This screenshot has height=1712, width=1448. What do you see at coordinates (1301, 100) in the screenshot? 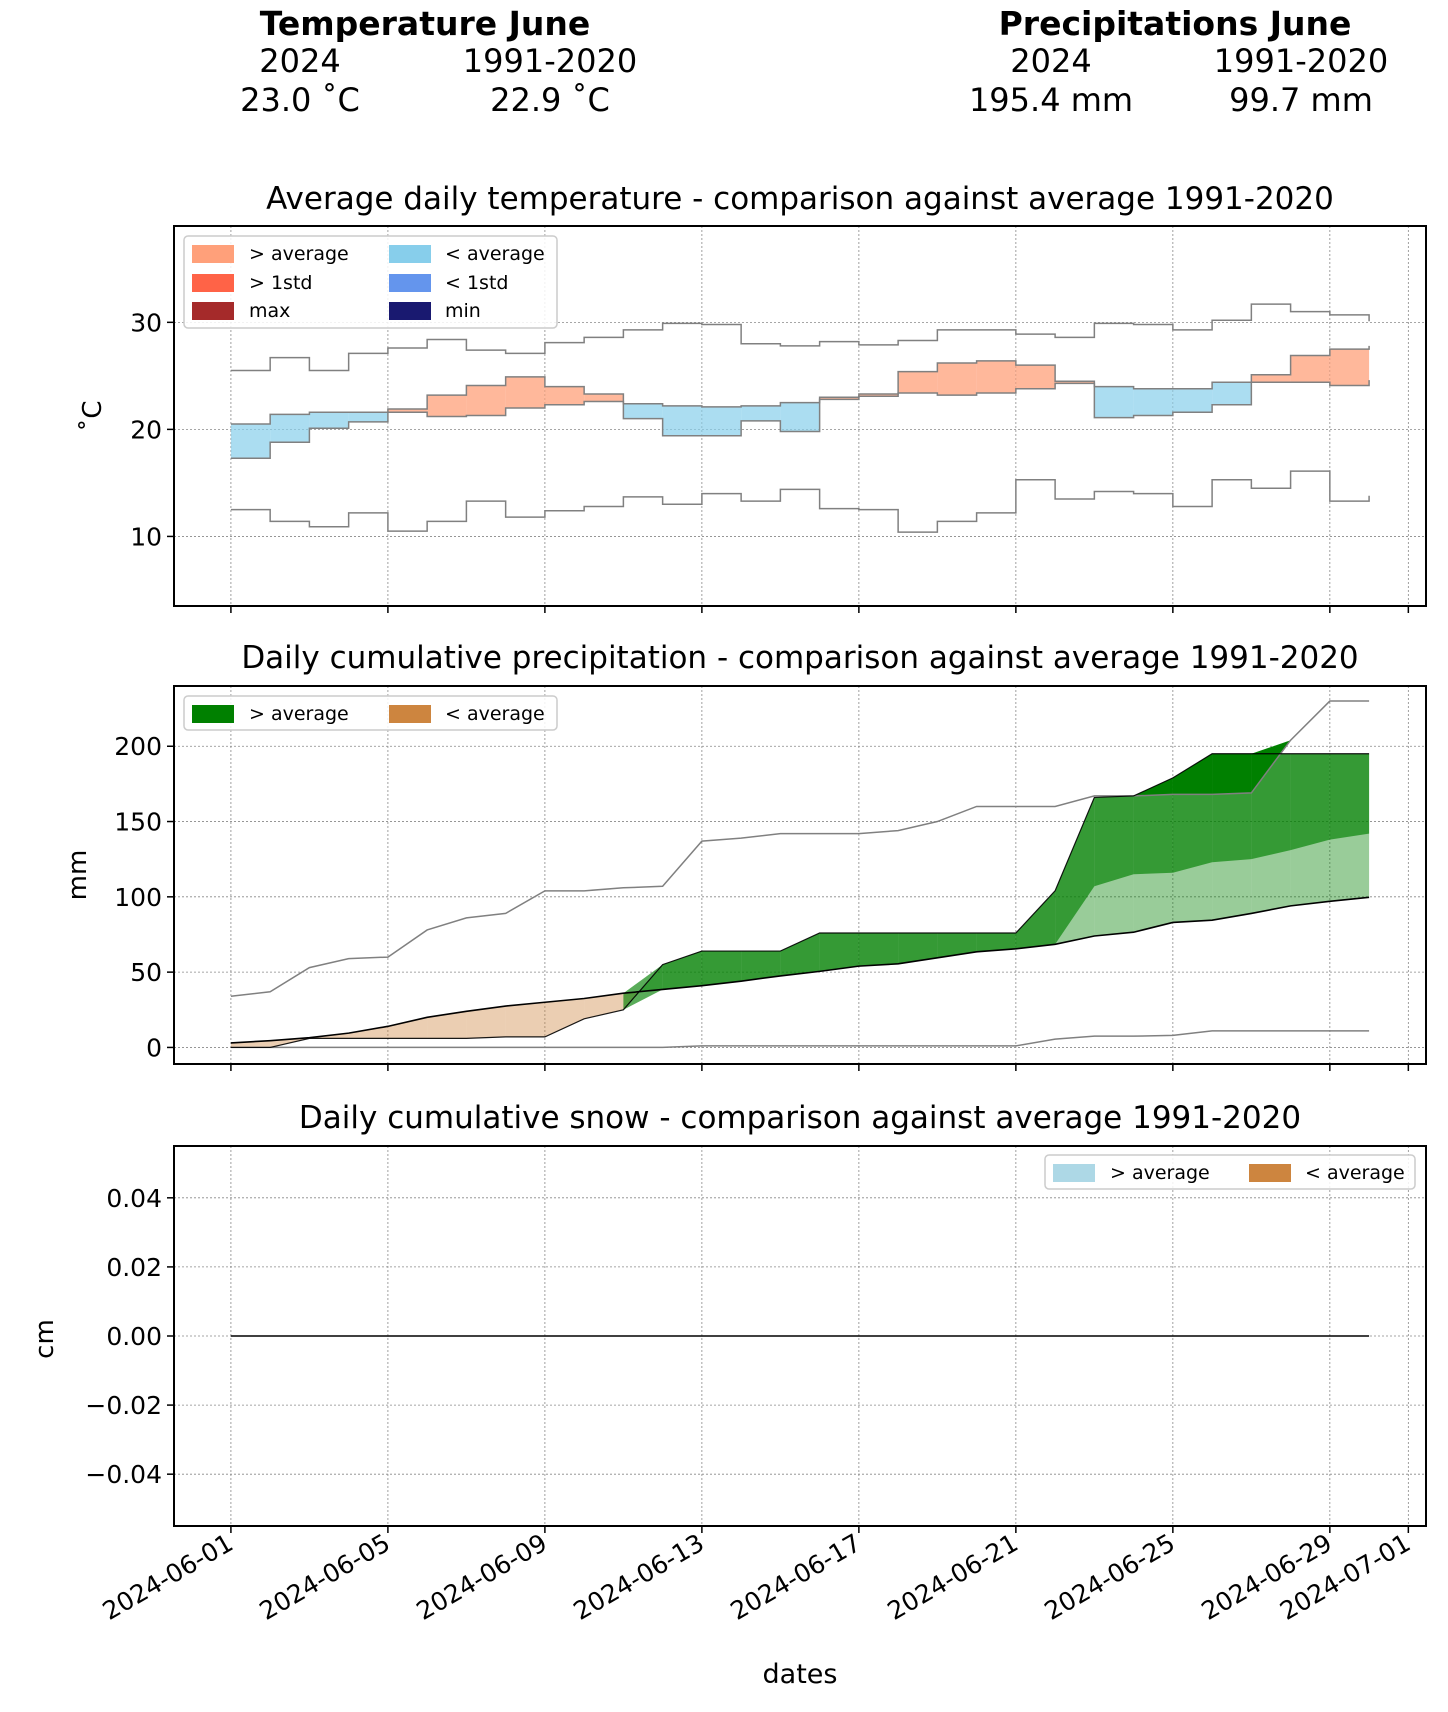
I see `precipitation-1991-2020-value: 99.7 mm` at bounding box center [1301, 100].